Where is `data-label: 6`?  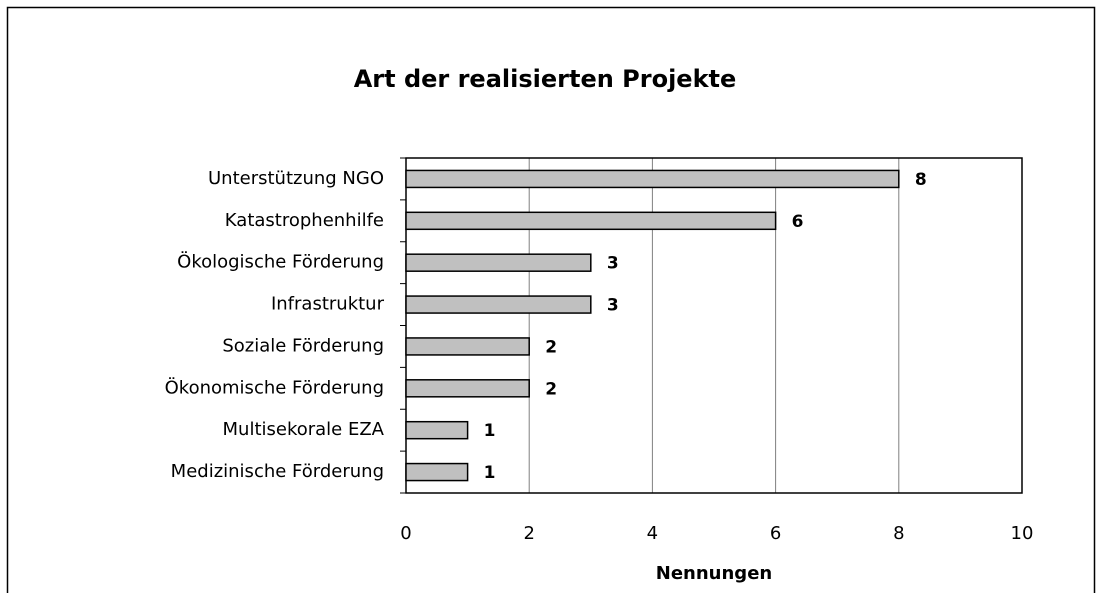 data-label: 6 is located at coordinates (798, 222).